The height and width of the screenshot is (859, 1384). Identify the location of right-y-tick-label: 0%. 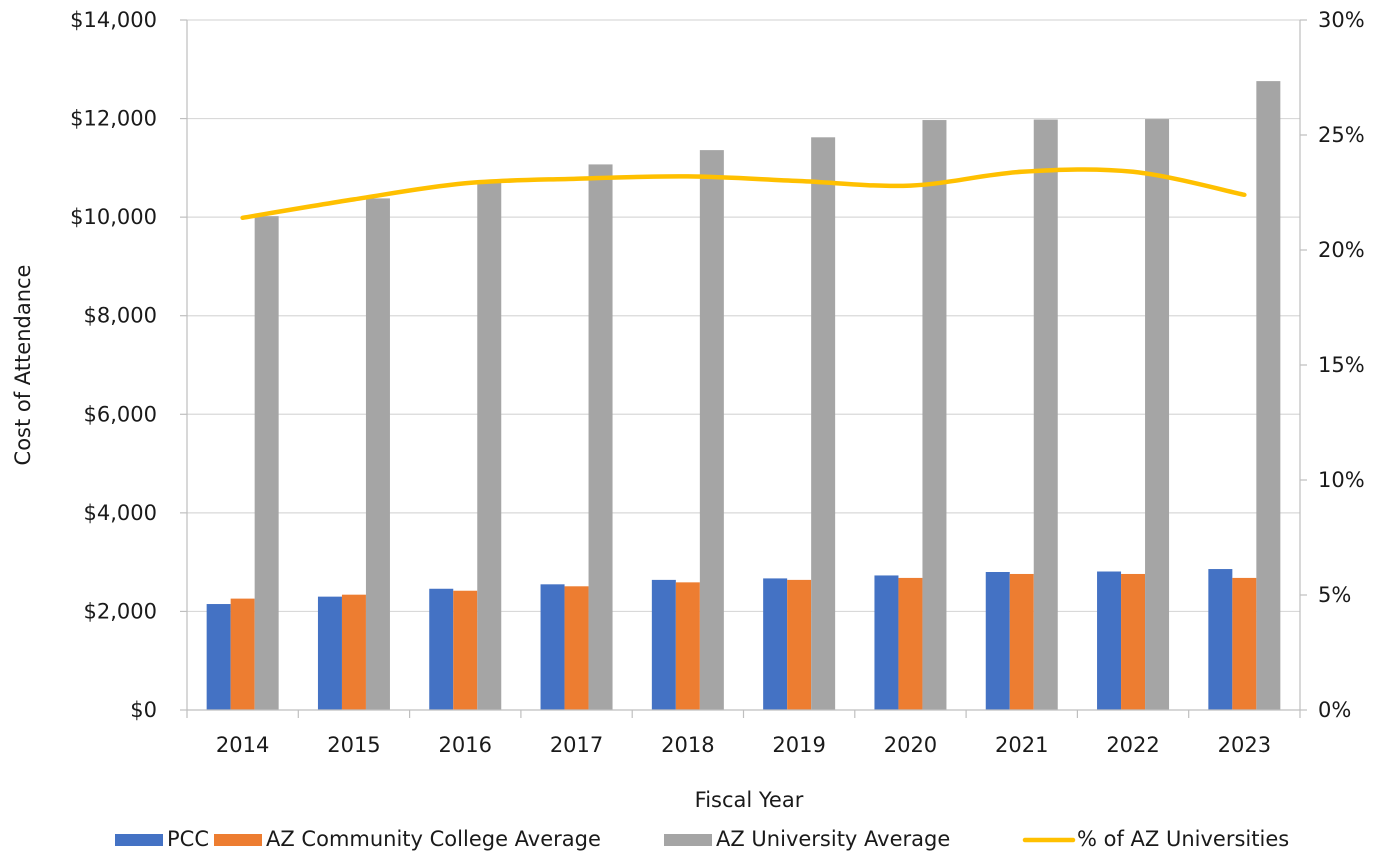
(1334, 710).